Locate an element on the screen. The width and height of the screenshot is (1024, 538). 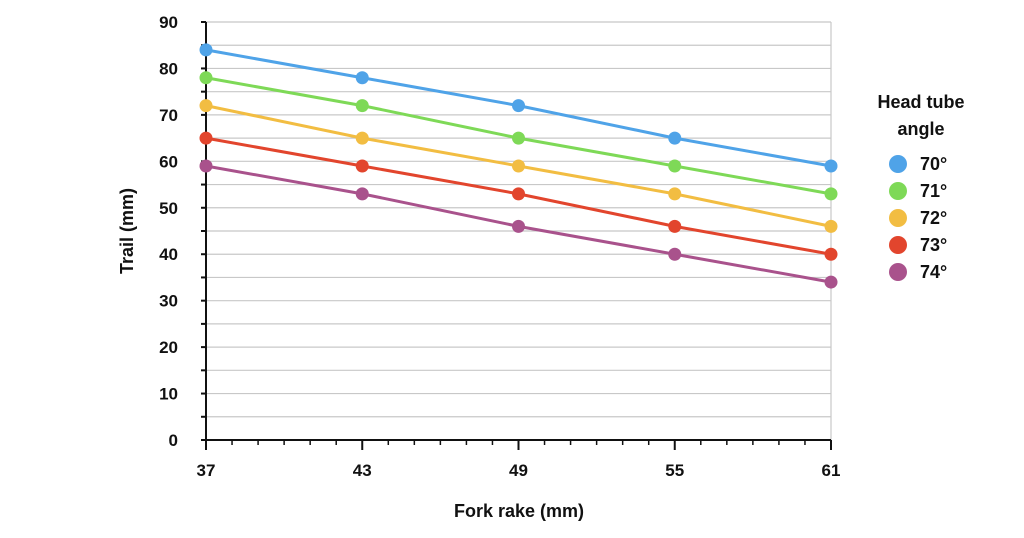
y-tick-labels: 0 10 20 30 40 50 60 70 80 90 is located at coordinates (168, 231).